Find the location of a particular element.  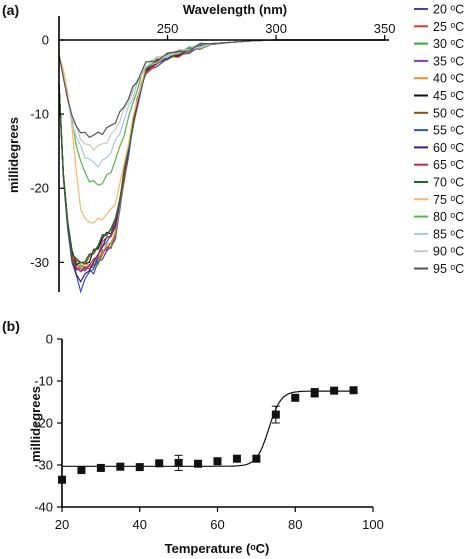

panel-b-x-tick-label: 20 is located at coordinates (62, 524).